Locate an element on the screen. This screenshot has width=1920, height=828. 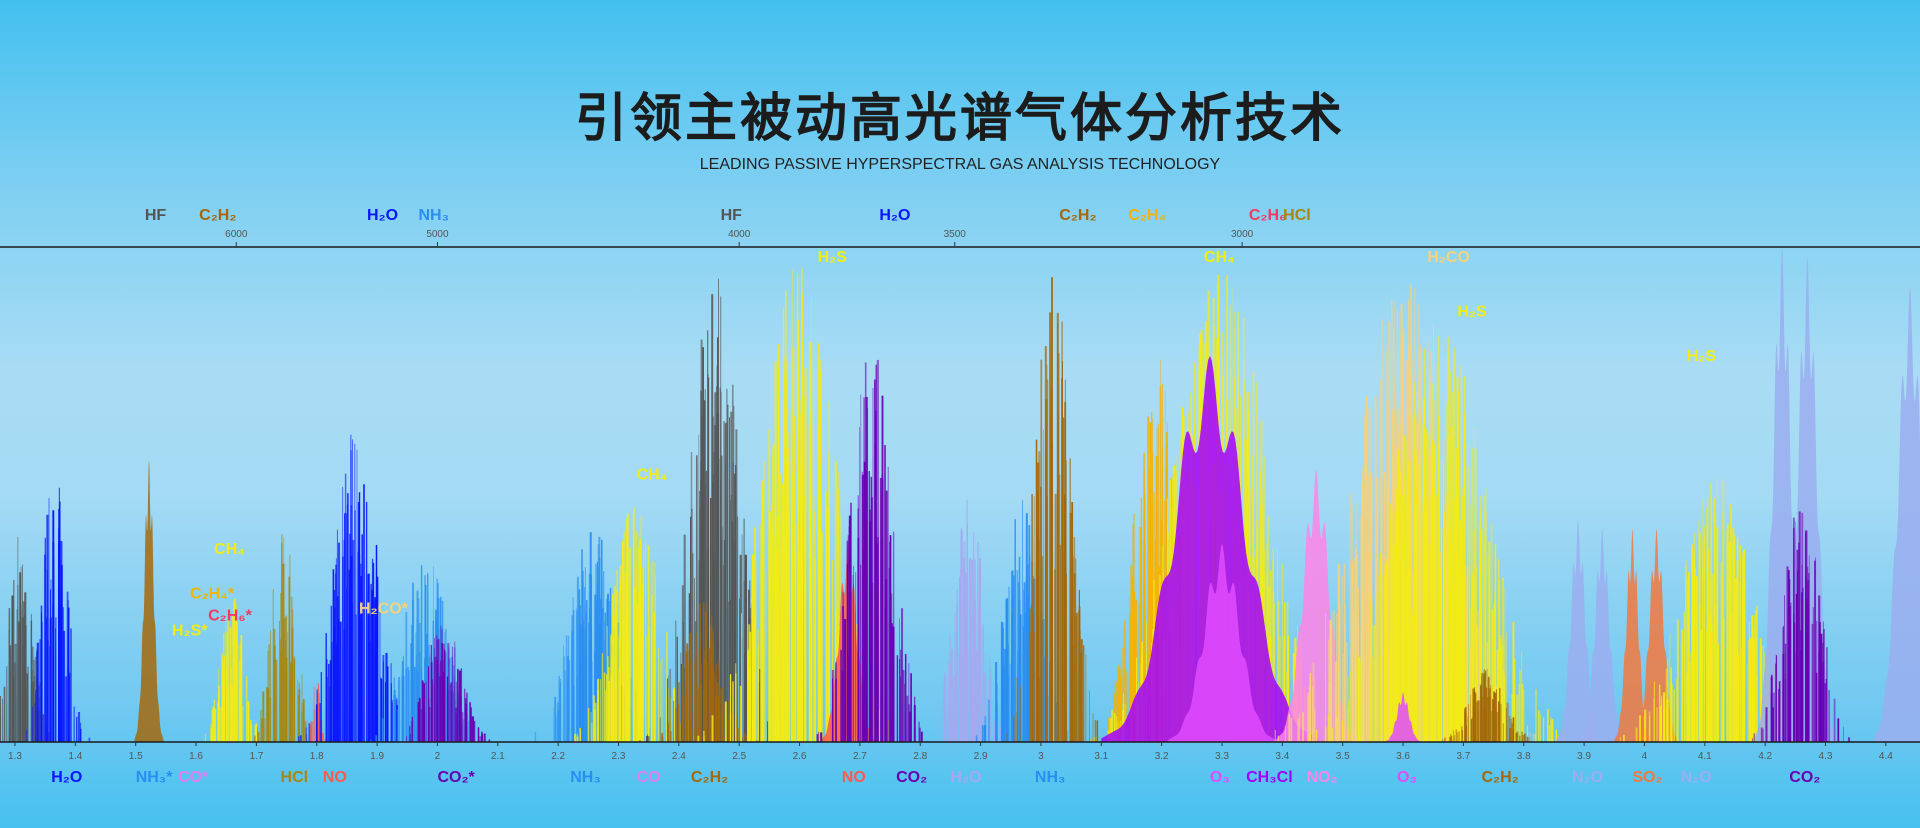
x-tick-label: 3.5 is located at coordinates (1343, 756).